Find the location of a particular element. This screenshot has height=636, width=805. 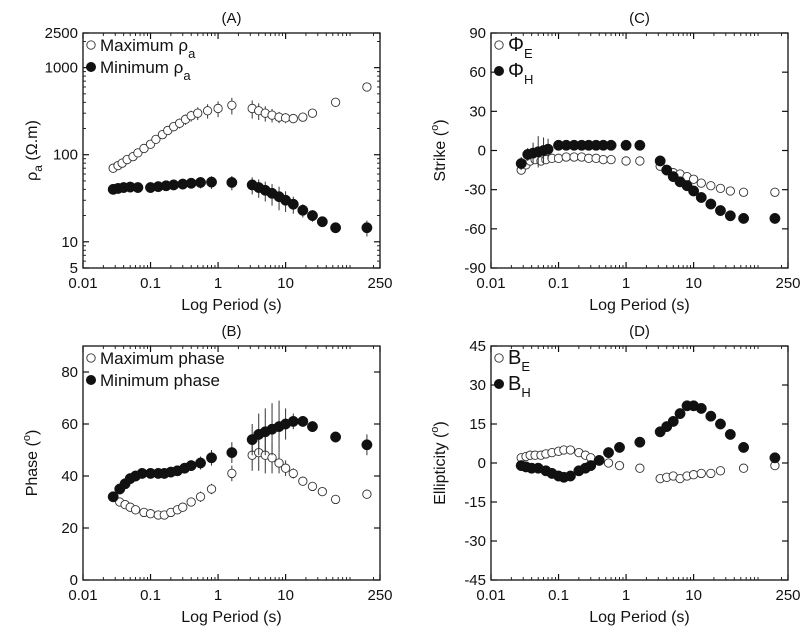

y-tick-label: -60 is located at coordinates (475, 229).